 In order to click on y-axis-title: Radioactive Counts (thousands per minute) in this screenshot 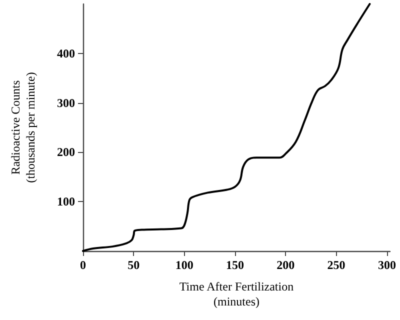, I will do `click(23, 127)`.